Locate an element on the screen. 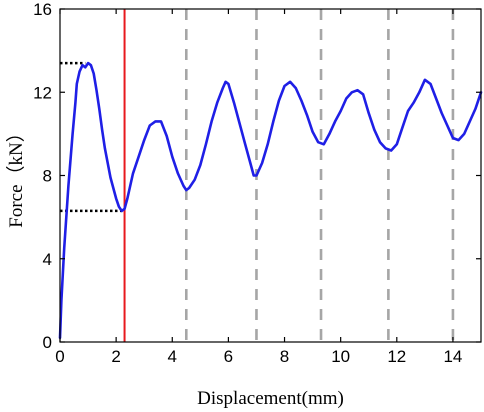 This screenshot has width=484, height=412. y-tick-label-12: 12 is located at coordinates (42, 92).